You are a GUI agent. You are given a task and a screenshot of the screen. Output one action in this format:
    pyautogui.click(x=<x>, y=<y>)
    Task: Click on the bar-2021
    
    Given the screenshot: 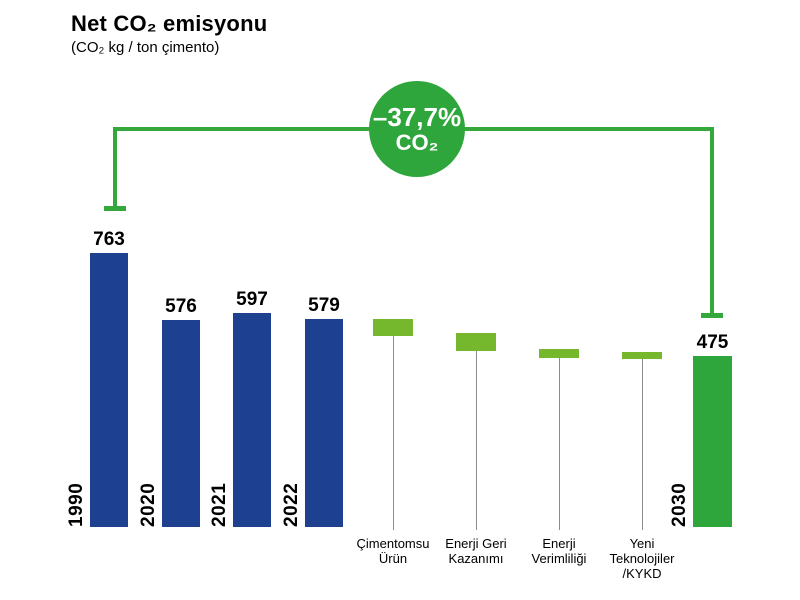 What is the action you would take?
    pyautogui.click(x=252, y=419)
    